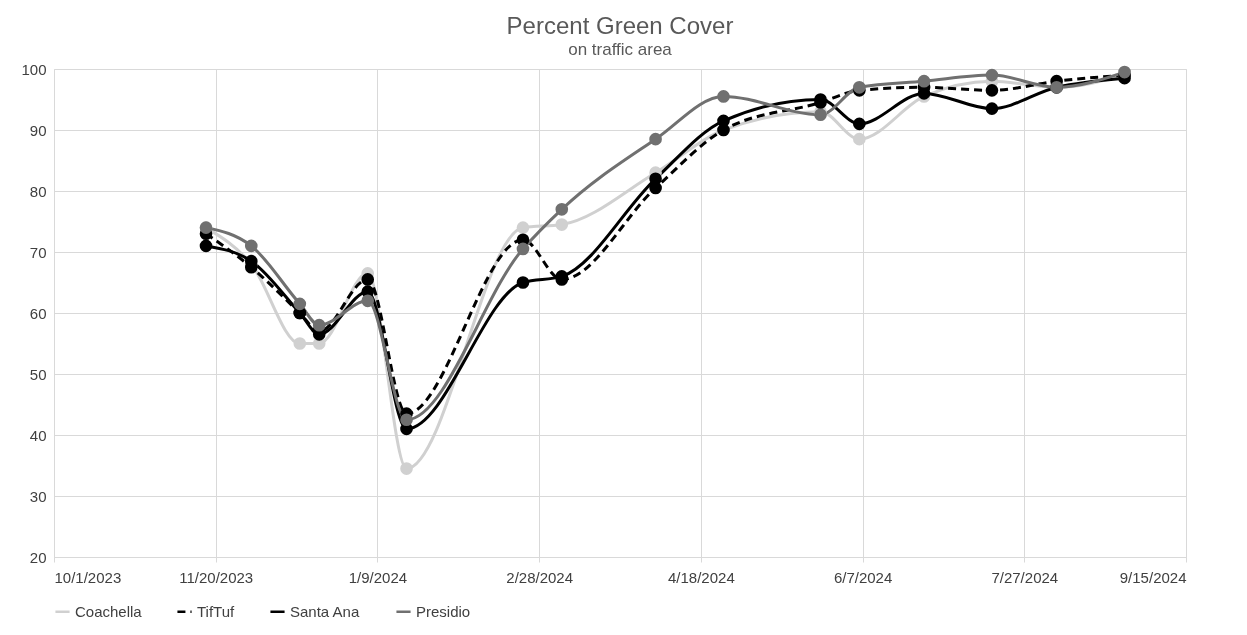  Describe the element at coordinates (34, 69) in the screenshot. I see `y-tick-label: 100` at that location.